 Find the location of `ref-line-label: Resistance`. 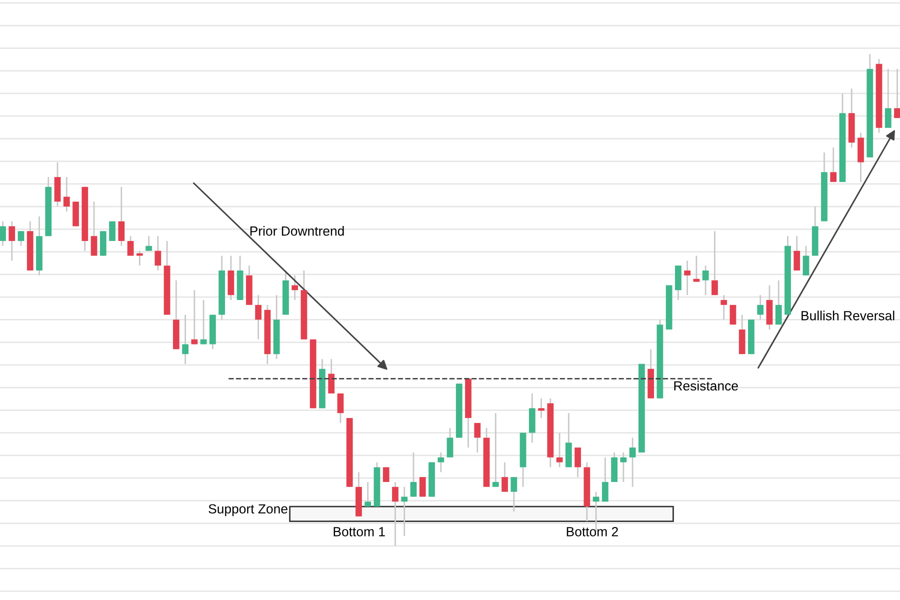

ref-line-label: Resistance is located at coordinates (706, 385).